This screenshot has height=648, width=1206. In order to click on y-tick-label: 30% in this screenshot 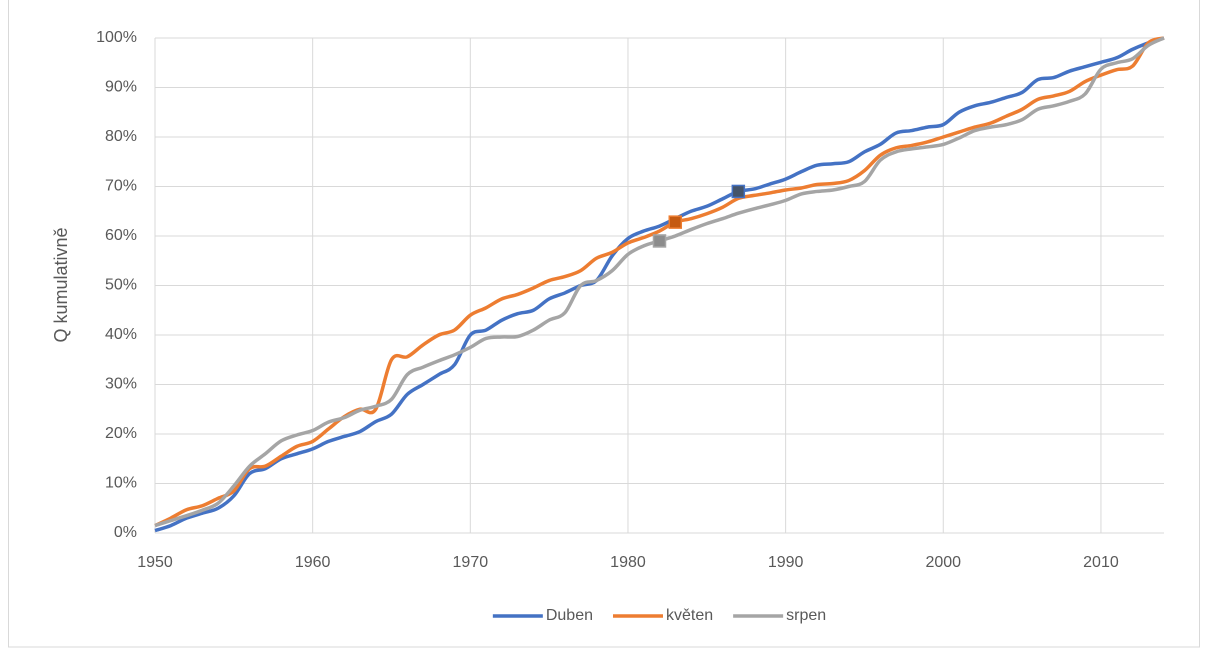, I will do `click(121, 384)`.